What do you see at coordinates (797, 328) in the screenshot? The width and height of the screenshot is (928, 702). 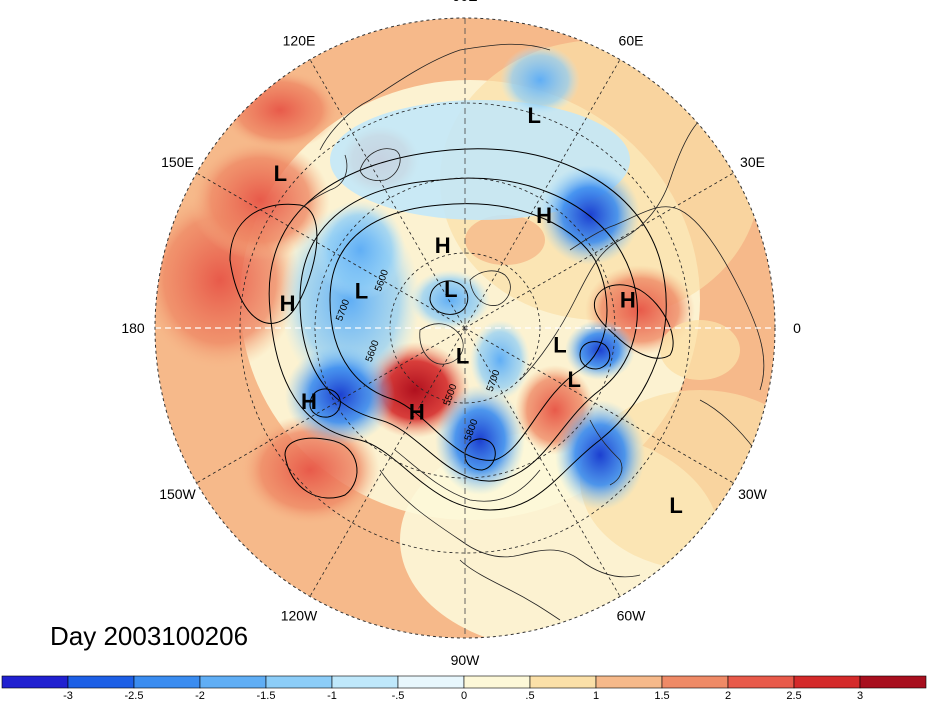 I see `longitude-label: 0` at bounding box center [797, 328].